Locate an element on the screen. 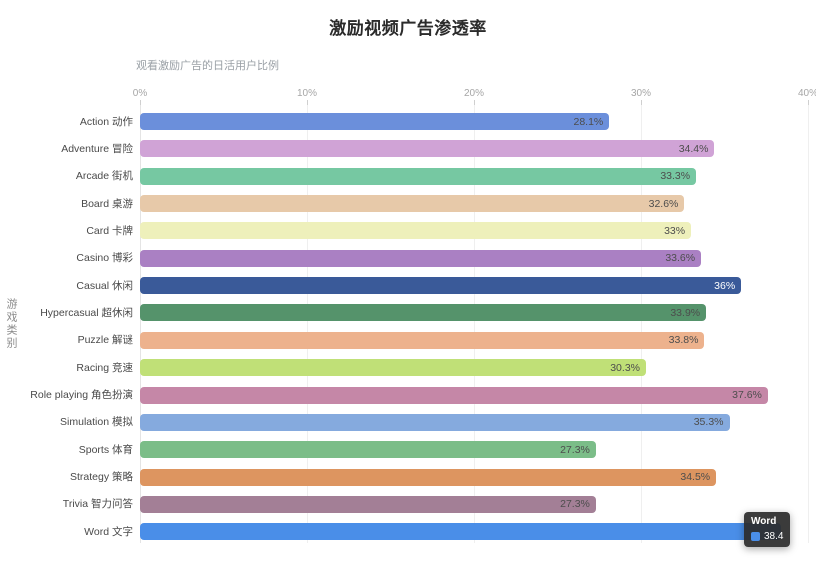 The width and height of the screenshot is (816, 563). tooltip: Word 38.4 is located at coordinates (767, 529).